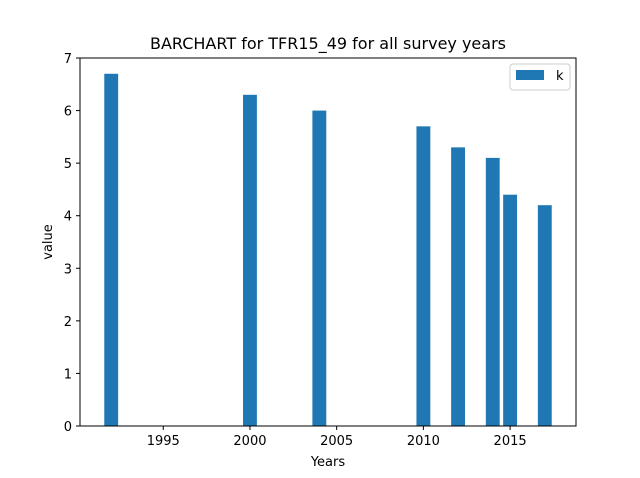 The height and width of the screenshot is (478, 640). What do you see at coordinates (68, 374) in the screenshot?
I see `y-tick-label-1: 1` at bounding box center [68, 374].